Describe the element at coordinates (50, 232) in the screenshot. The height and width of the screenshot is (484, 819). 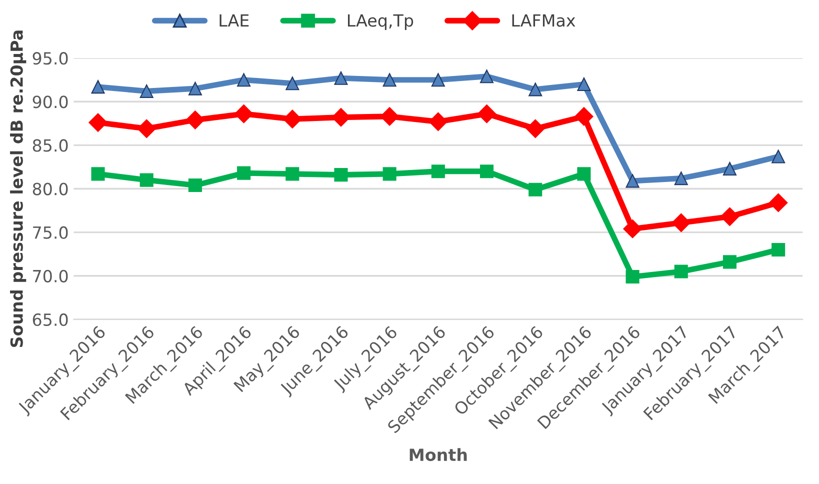
I see `y-tick-label: 75.0` at that location.